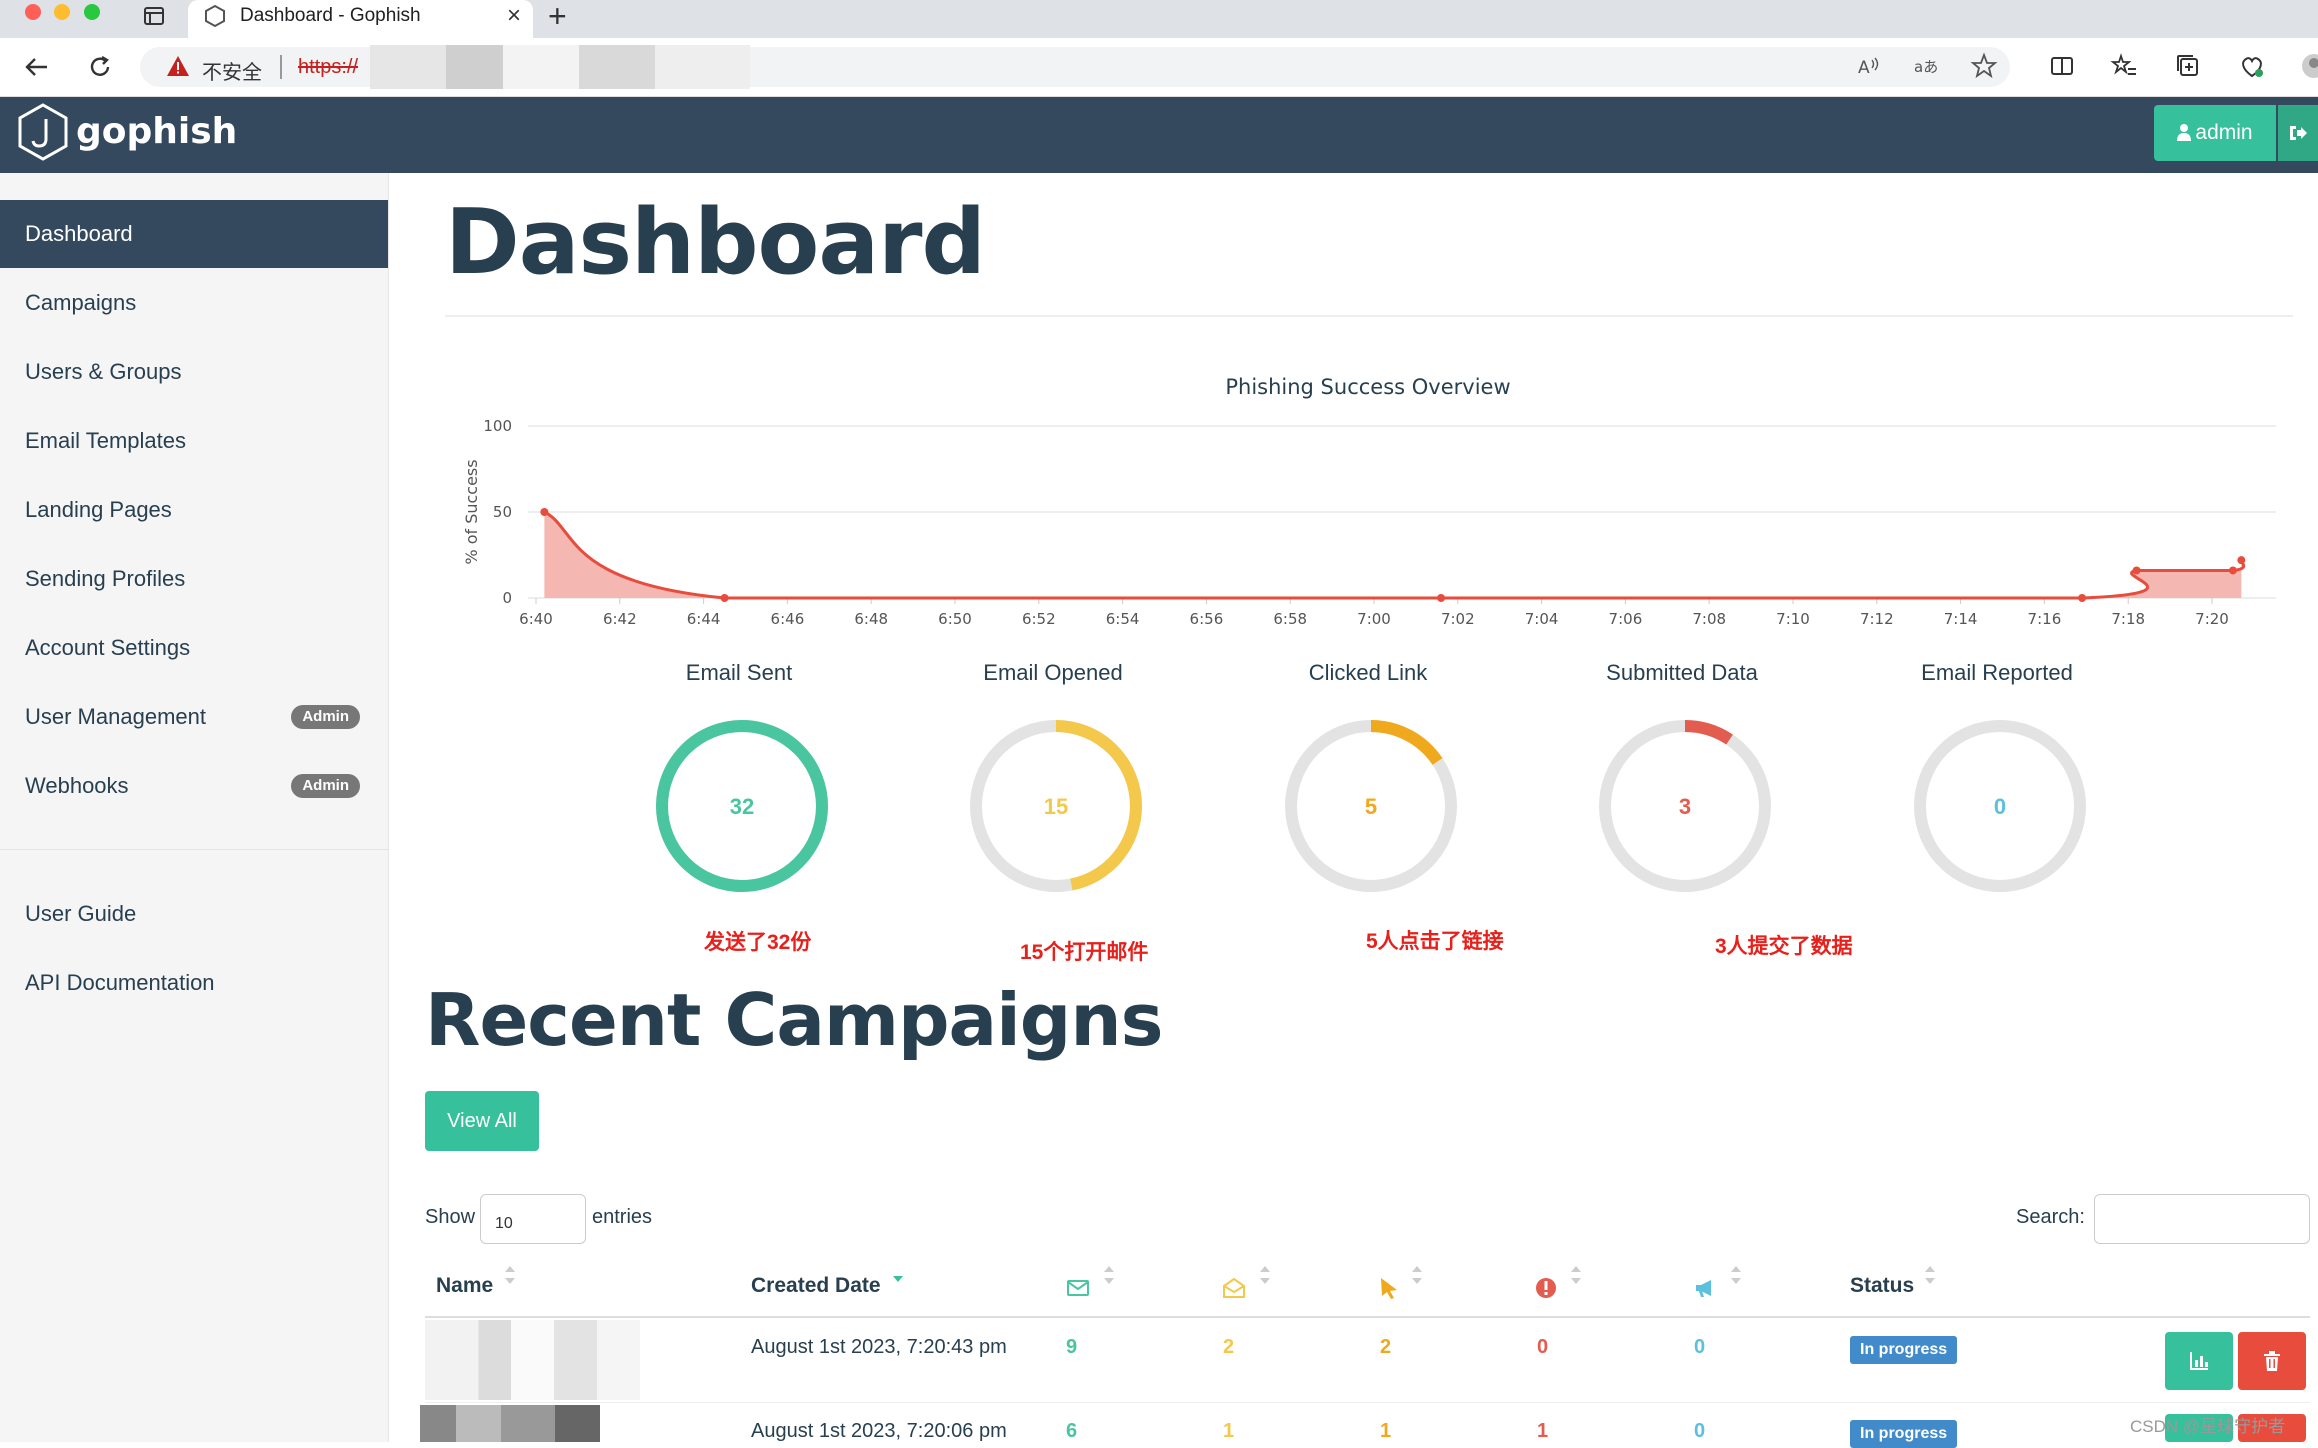  I want to click on envelope-open-icon, so click(1234, 1288).